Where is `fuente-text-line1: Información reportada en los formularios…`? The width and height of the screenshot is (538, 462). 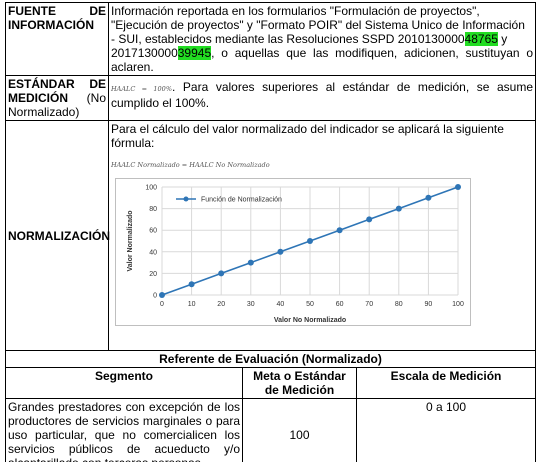
fuente-text-line1: Información reportada en los formularios… is located at coordinates (295, 11).